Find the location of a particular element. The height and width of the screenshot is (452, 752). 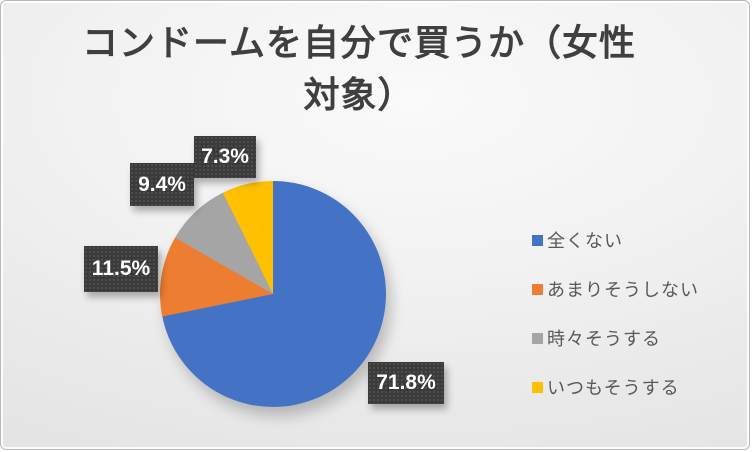

chart-title-line-1: コンドームを自分で買うか（女性 is located at coordinates (359, 42).